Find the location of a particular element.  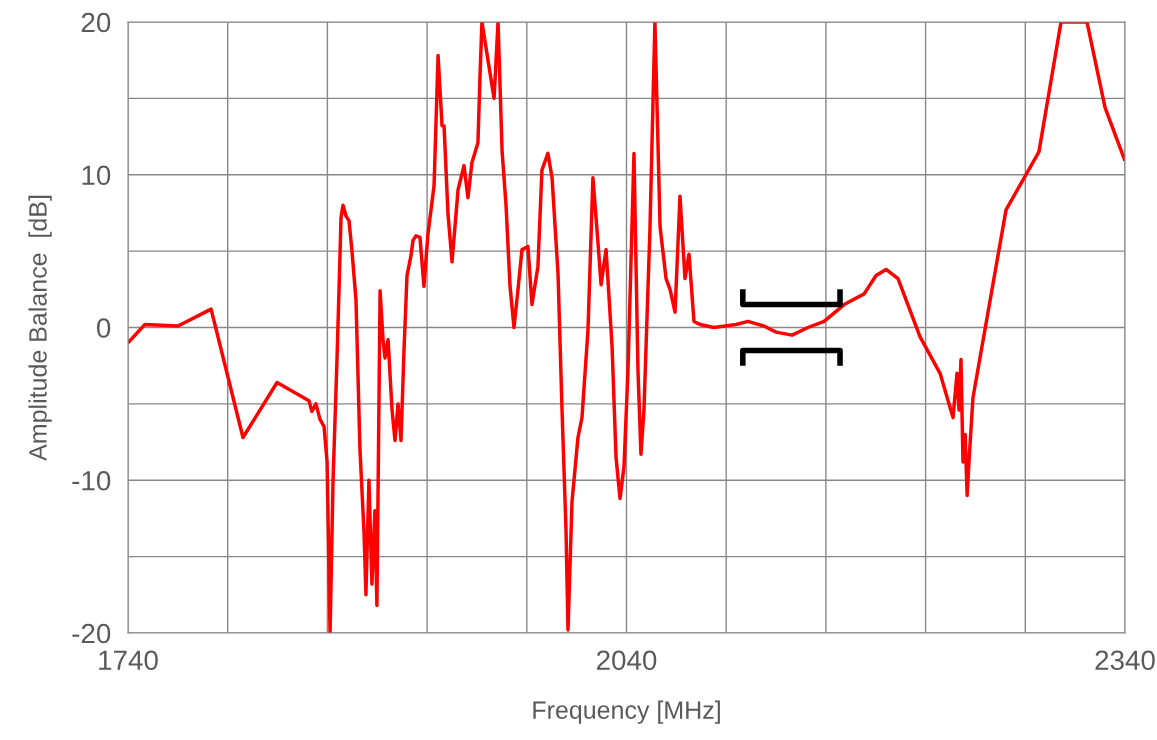

y-tick-label: -10 is located at coordinates (91, 480).